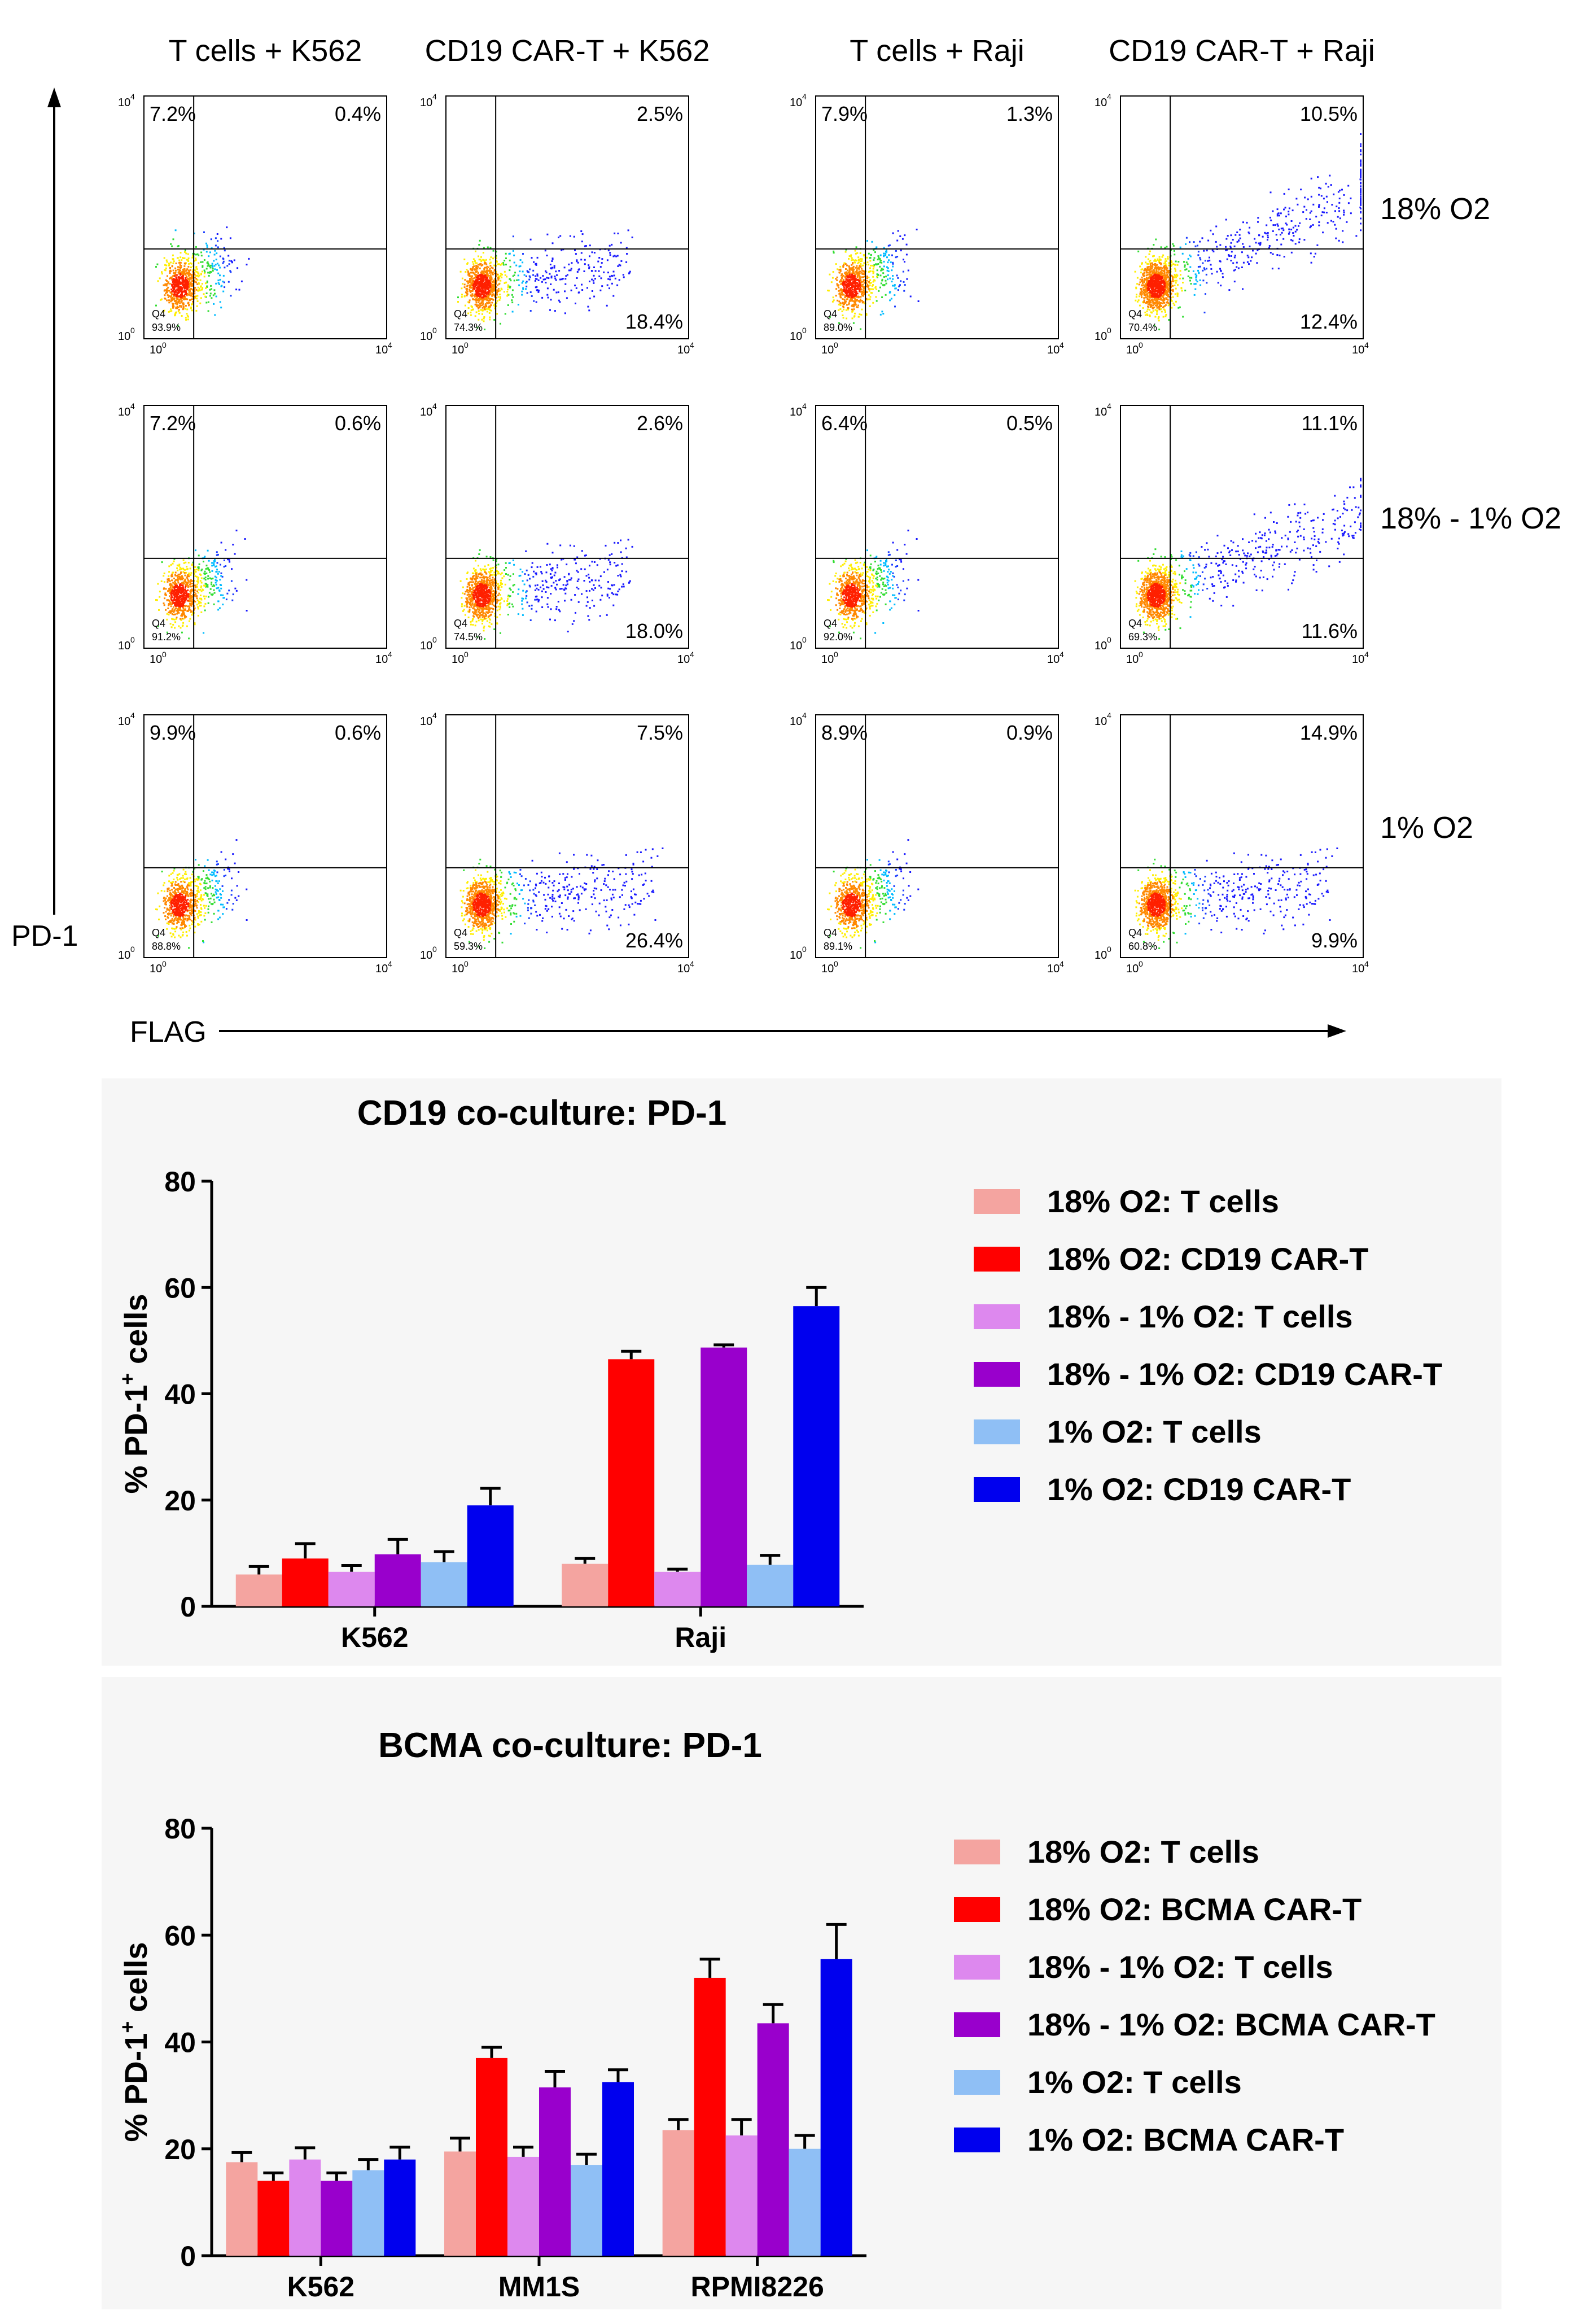 Image resolution: width=1576 pixels, height=2324 pixels. Describe the element at coordinates (1435, 209) in the screenshot. I see `flow-row-label: 18% O2` at that location.